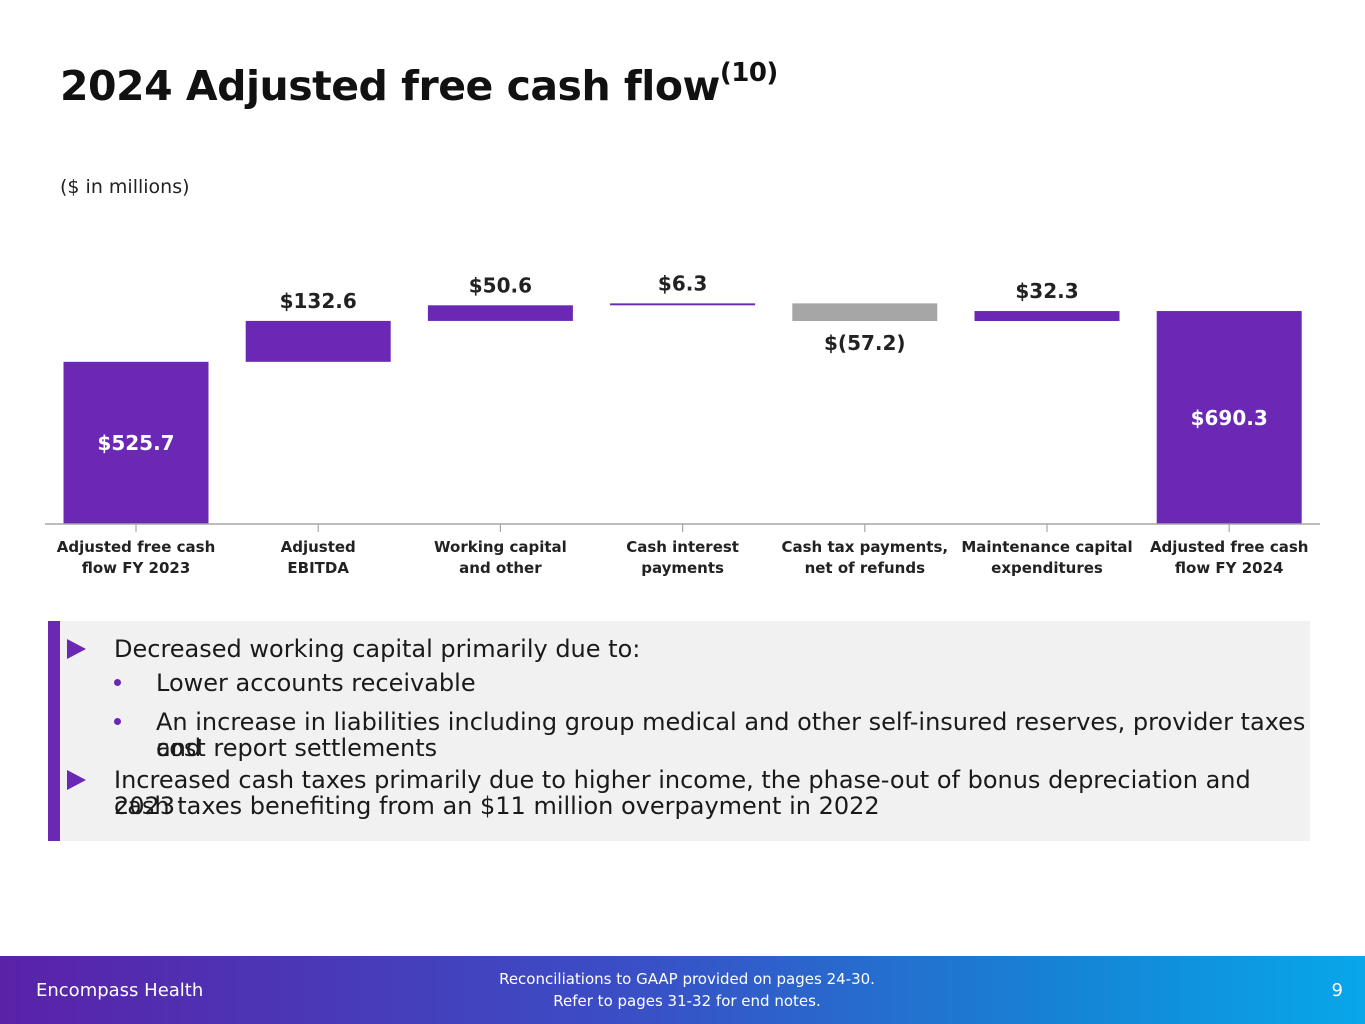 This screenshot has height=1024, width=1365. What do you see at coordinates (318, 301) in the screenshot?
I see `value-label-2: $132.6` at bounding box center [318, 301].